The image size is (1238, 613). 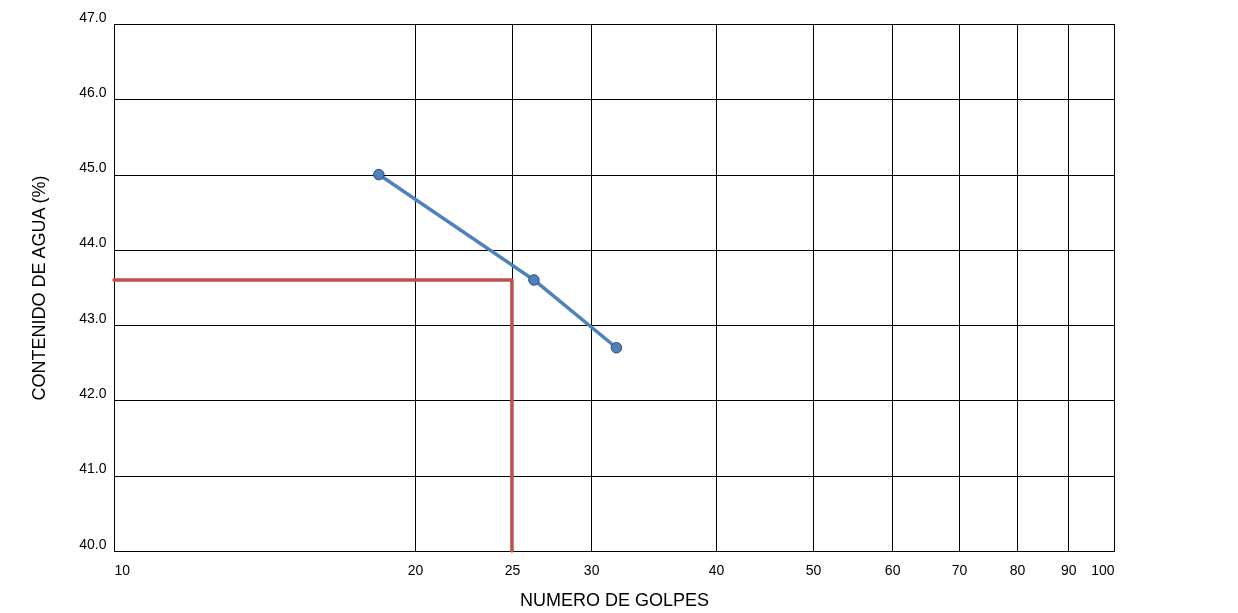 I want to click on x-tick-label: 30, so click(x=591, y=569).